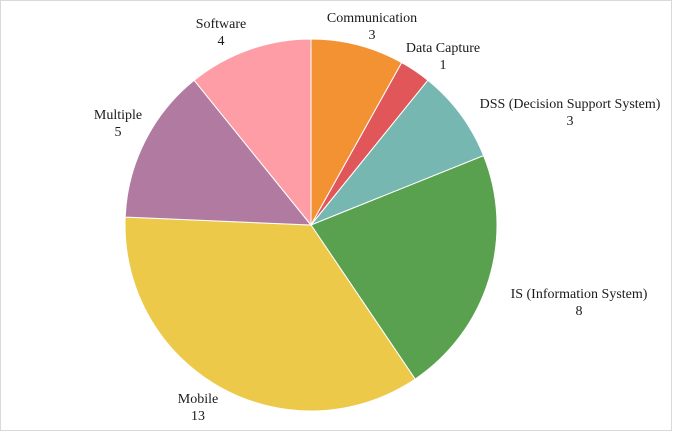 The image size is (673, 432). I want to click on data-label-name: DSS (Decision Support System), so click(570, 104).